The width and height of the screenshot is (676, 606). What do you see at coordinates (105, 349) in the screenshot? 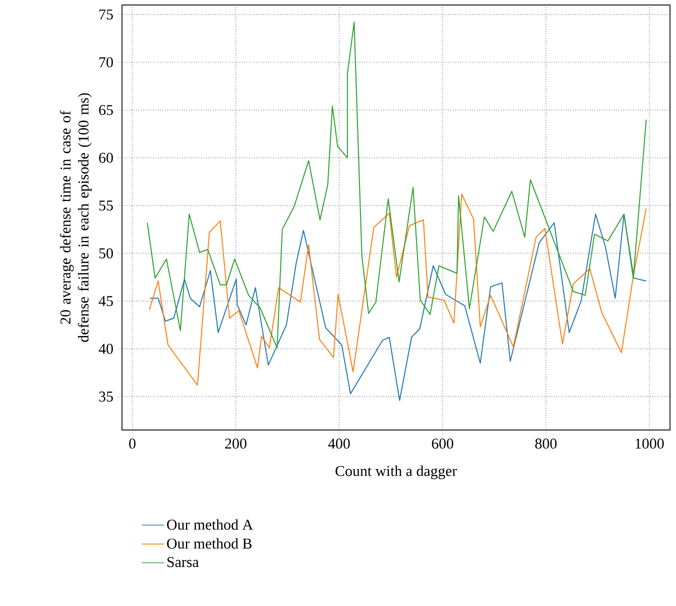
I see `y-tick-label: 40` at bounding box center [105, 349].